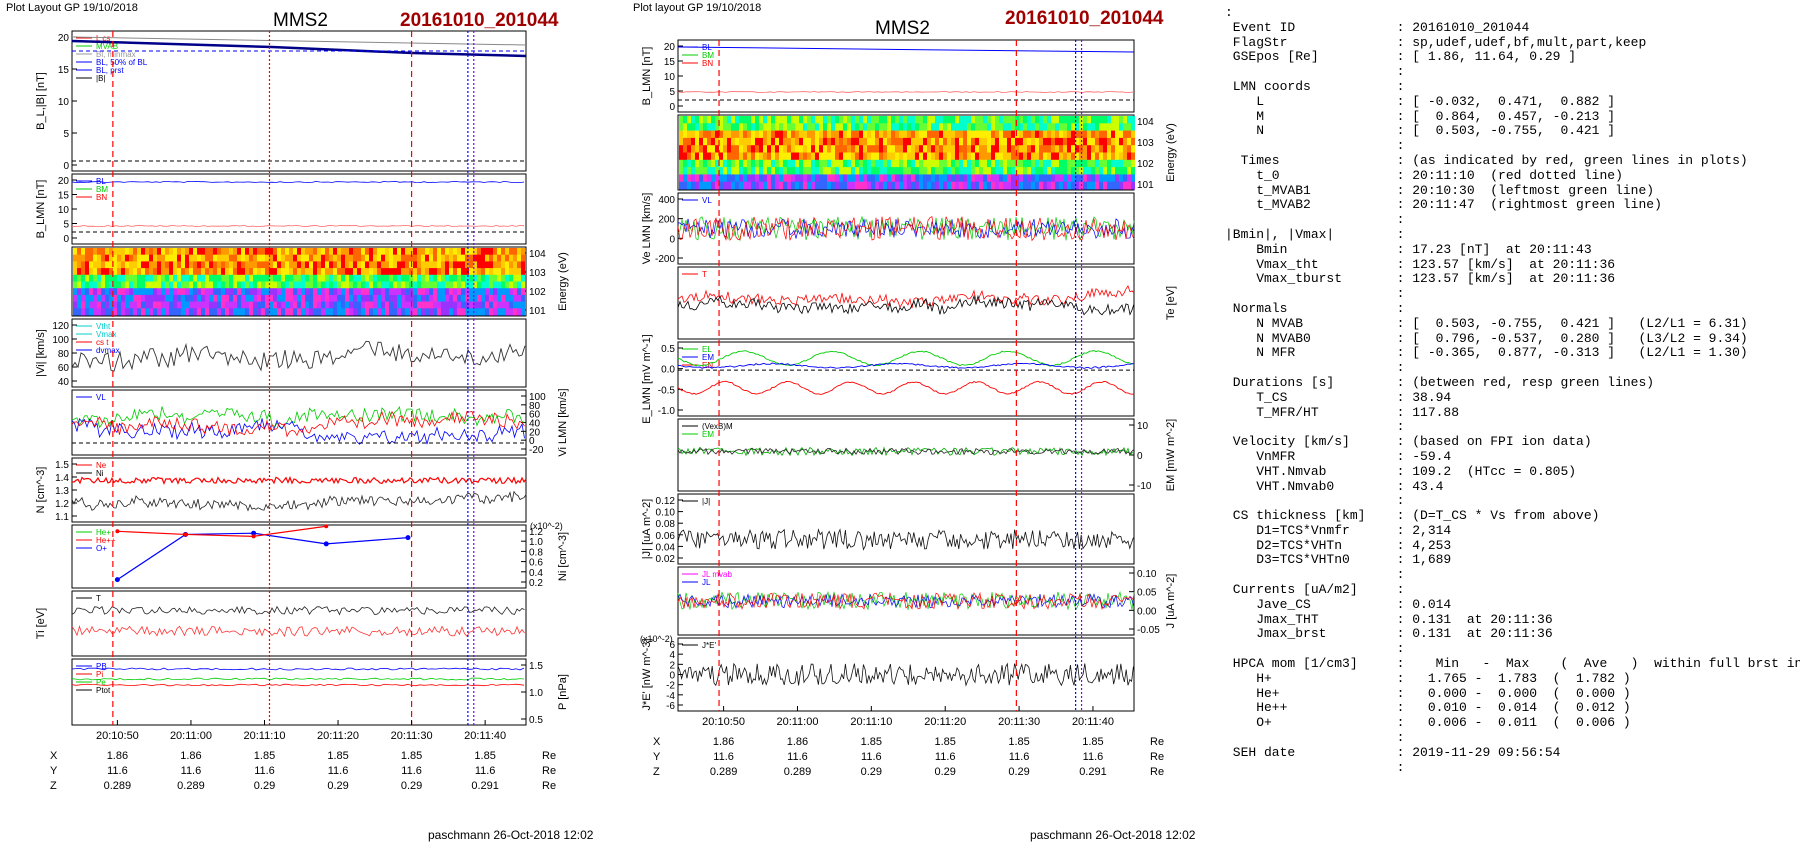 The image size is (1804, 842). Describe the element at coordinates (254, 533) in the screenshot. I see `data-point` at that location.